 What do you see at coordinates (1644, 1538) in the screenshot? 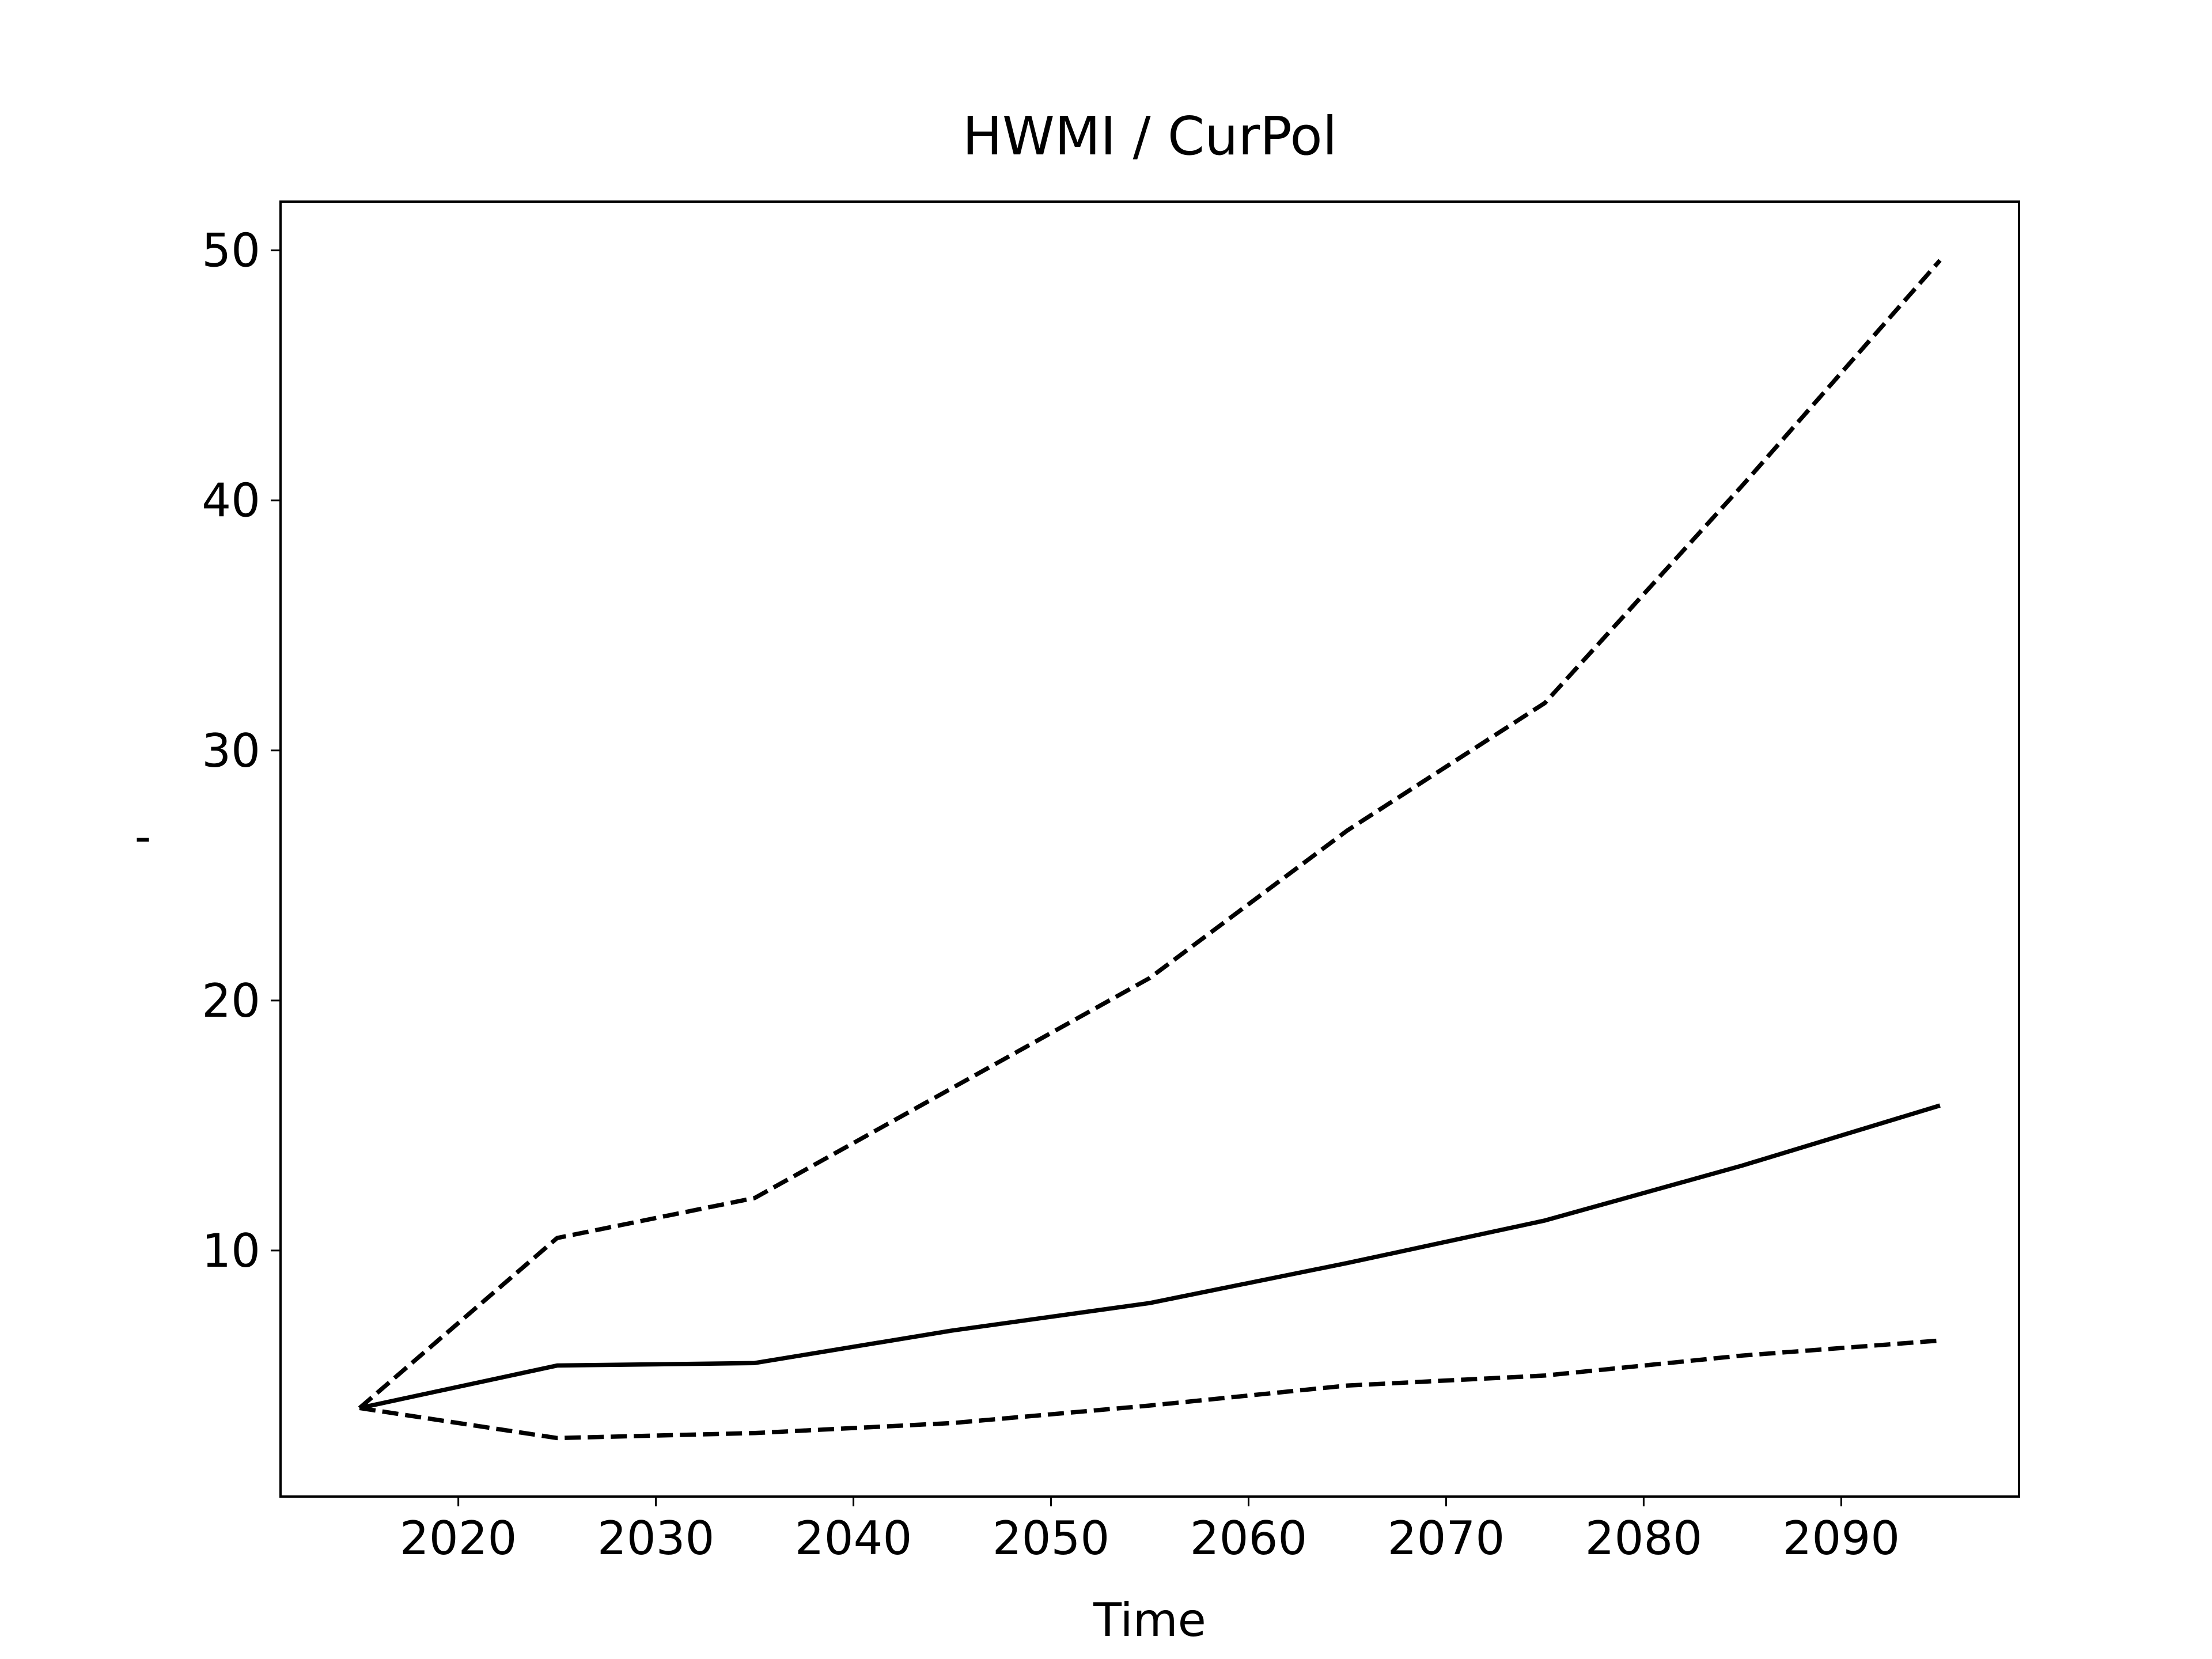
I see `x-tick-label: 2080` at bounding box center [1644, 1538].